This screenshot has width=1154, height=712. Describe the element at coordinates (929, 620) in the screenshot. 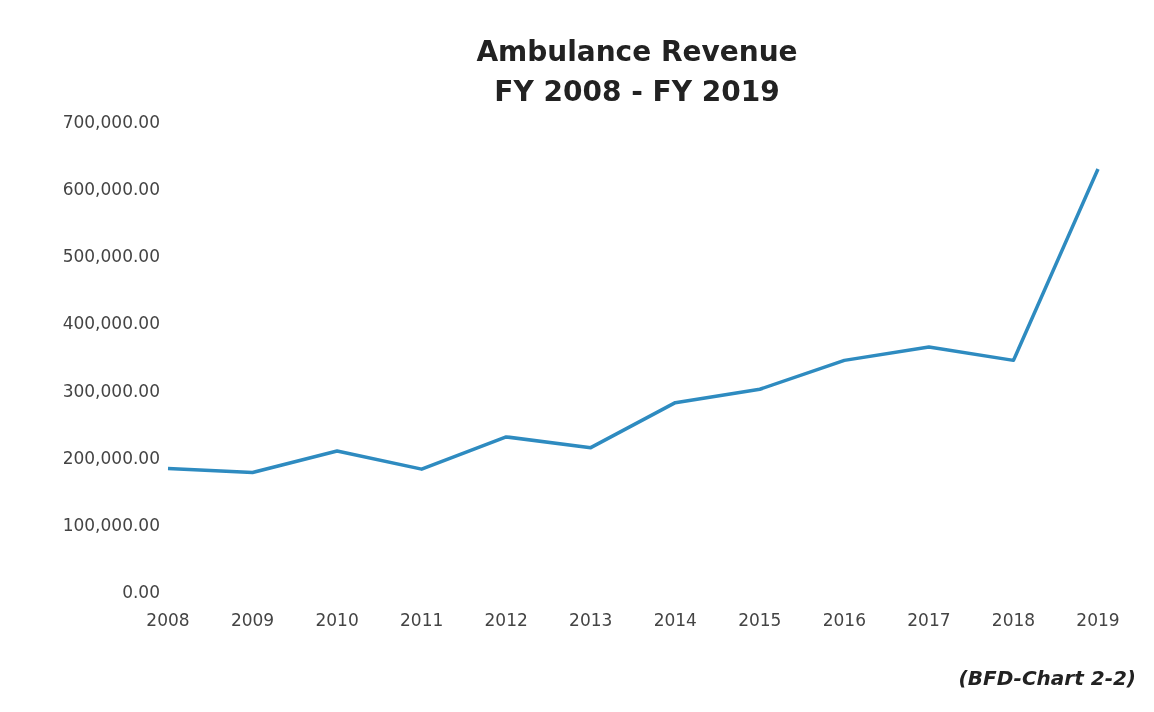

I see `x-tick-label: 2017` at that location.